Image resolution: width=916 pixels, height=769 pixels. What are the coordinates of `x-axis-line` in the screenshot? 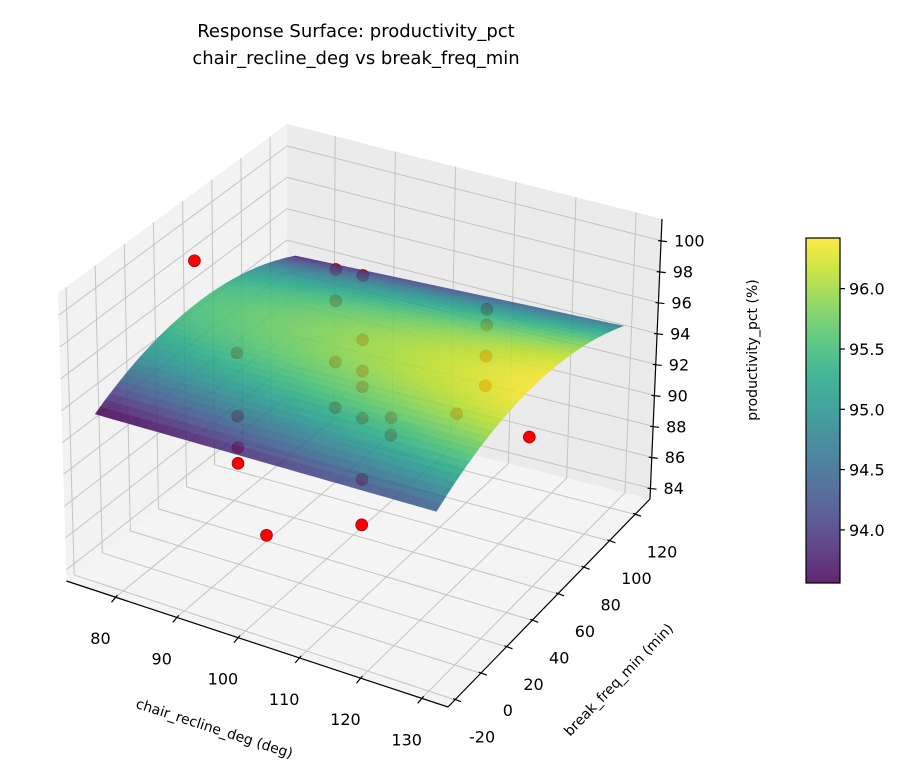 It's located at (257, 644).